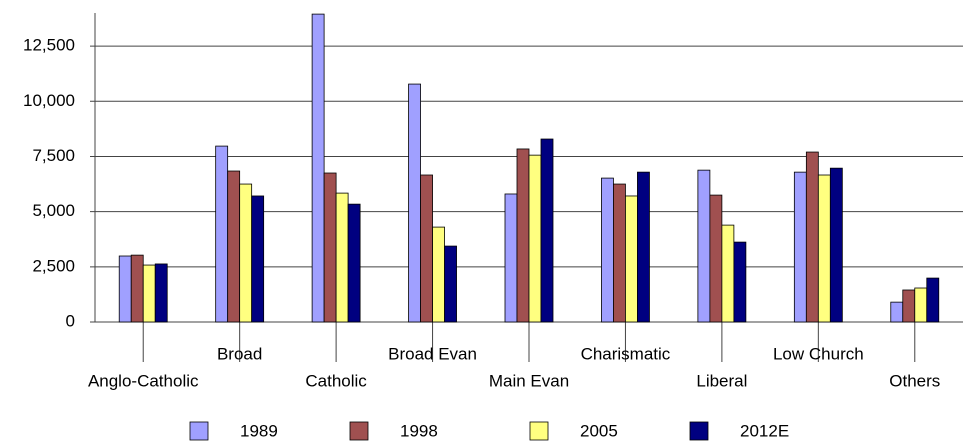 This screenshot has width=963, height=446. Describe the element at coordinates (419, 430) in the screenshot. I see `legend-label: 1998` at that location.